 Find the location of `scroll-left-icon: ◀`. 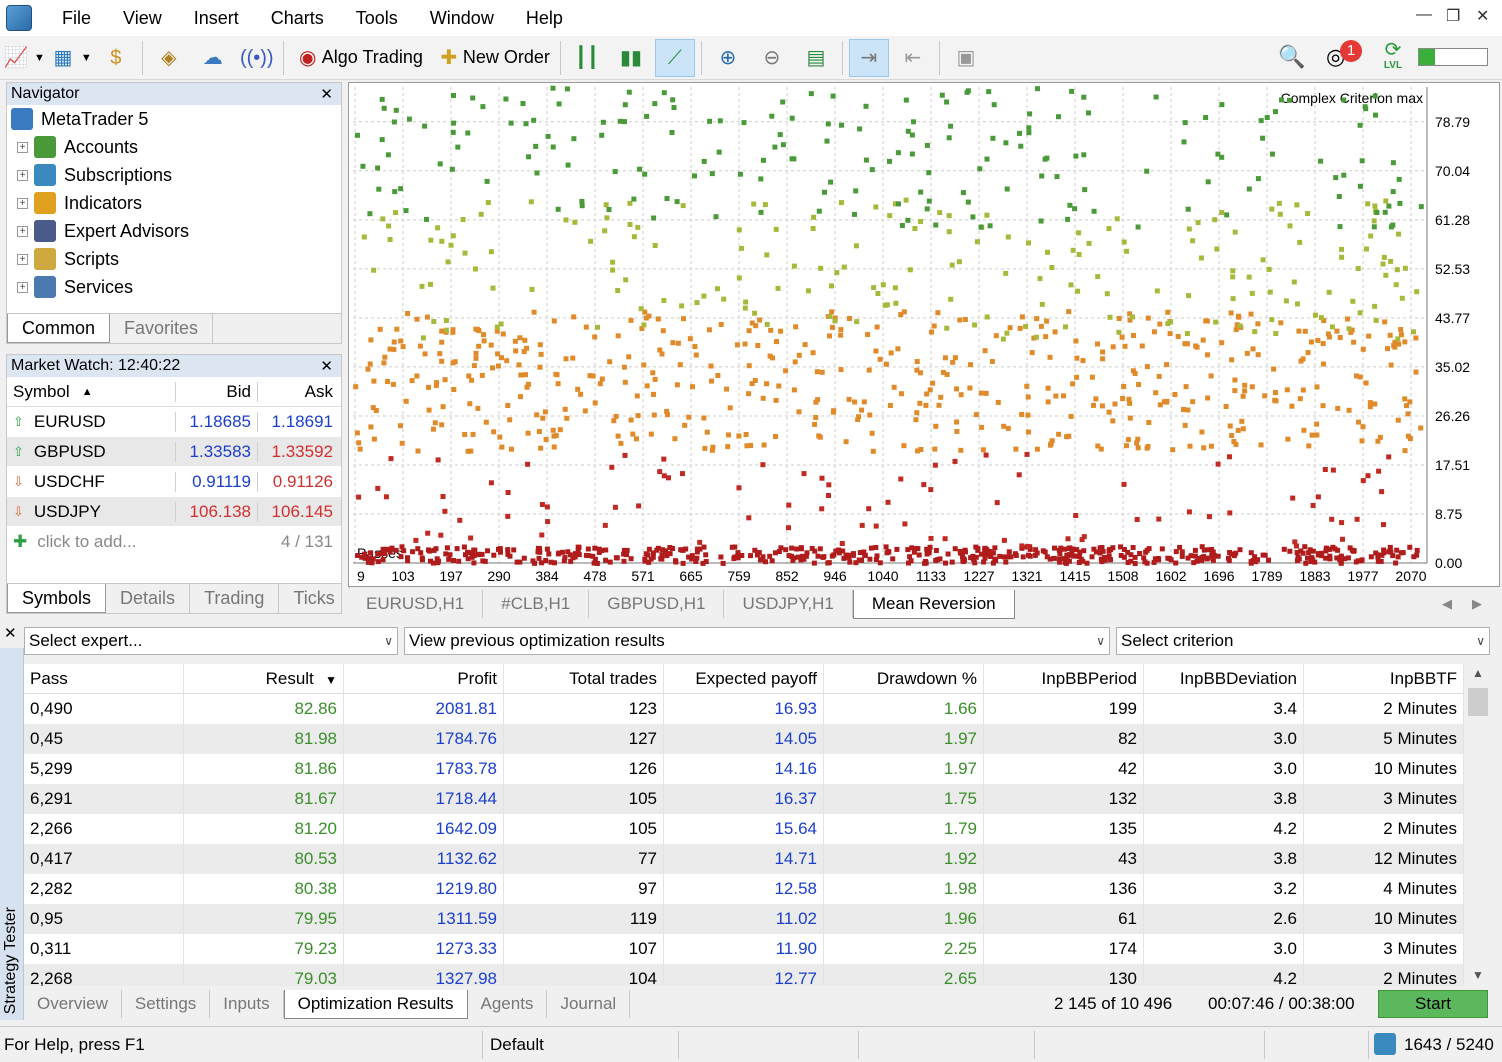

scroll-left-icon: ◀ is located at coordinates (1447, 603).